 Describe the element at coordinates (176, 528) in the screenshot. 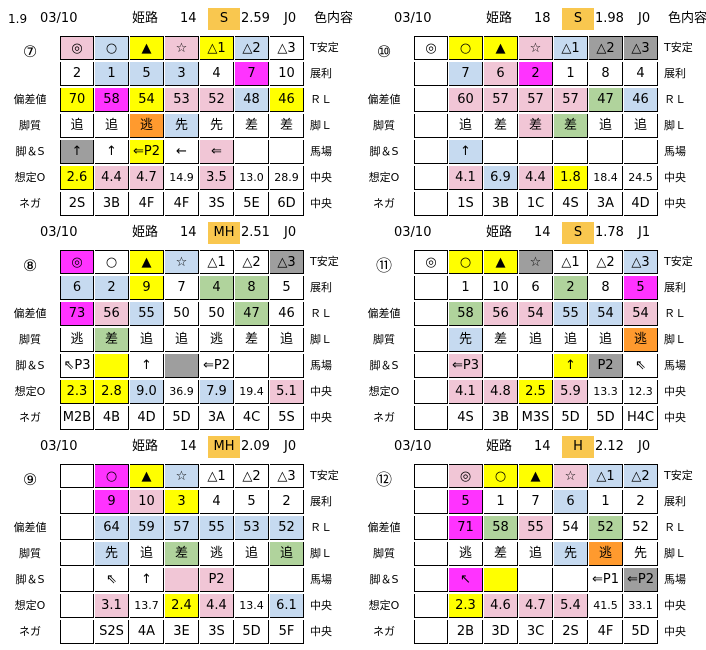

I see `row-deviation: 偏差値 64 59 57 55 53 52 ＲＬ` at that location.